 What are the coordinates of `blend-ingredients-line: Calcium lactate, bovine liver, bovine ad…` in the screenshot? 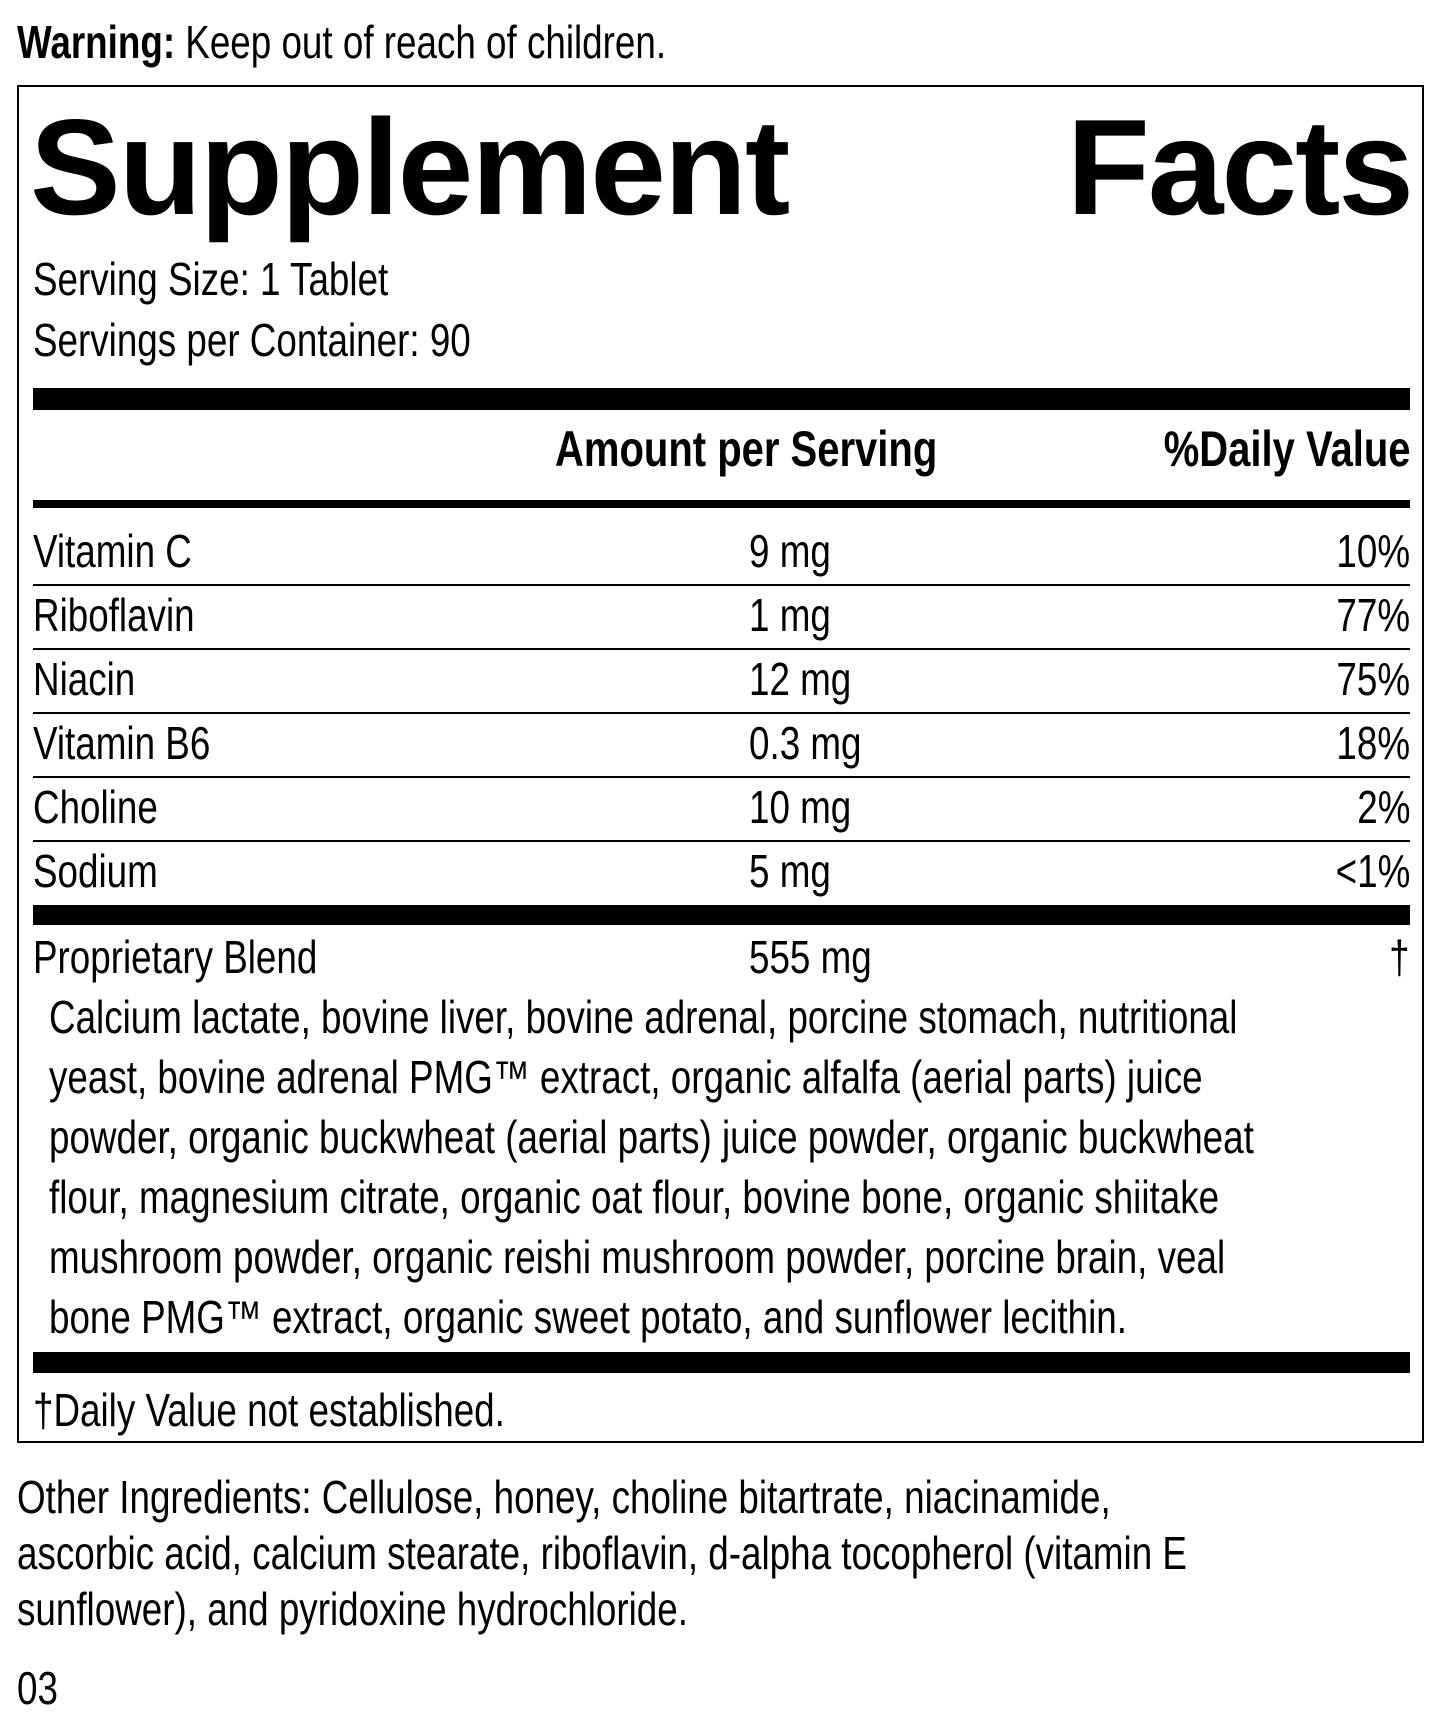 It's located at (643, 1017).